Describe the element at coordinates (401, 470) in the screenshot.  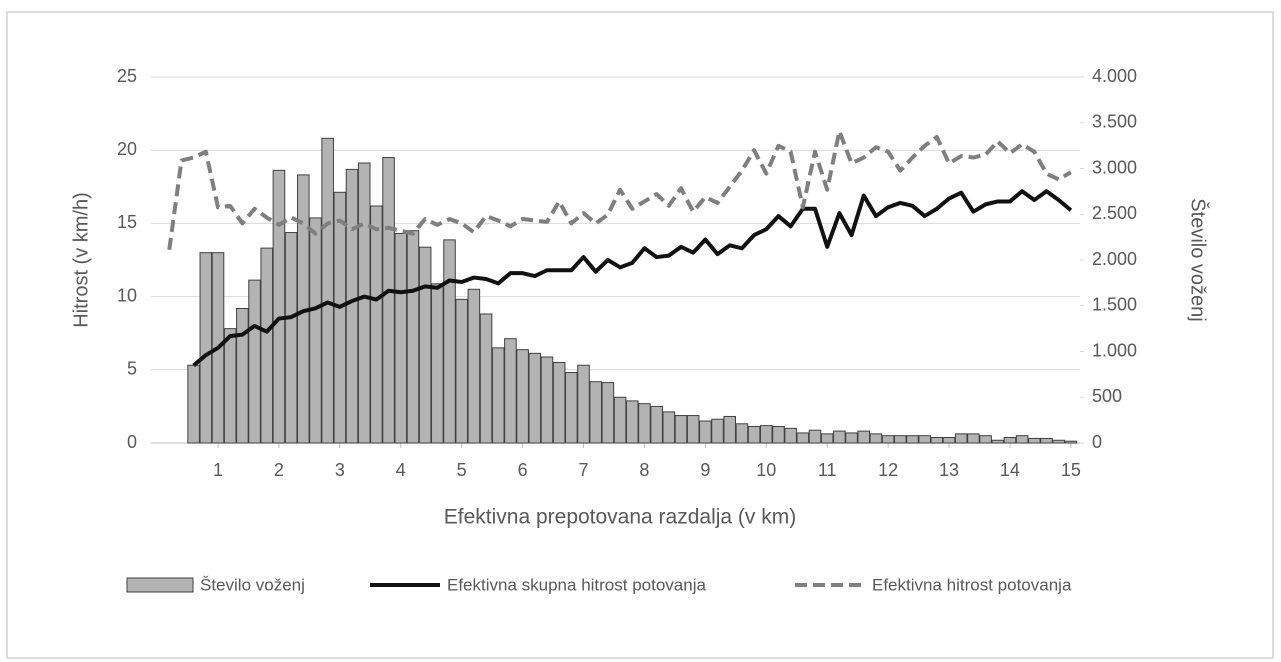
I see `x-tick-label: 4` at that location.